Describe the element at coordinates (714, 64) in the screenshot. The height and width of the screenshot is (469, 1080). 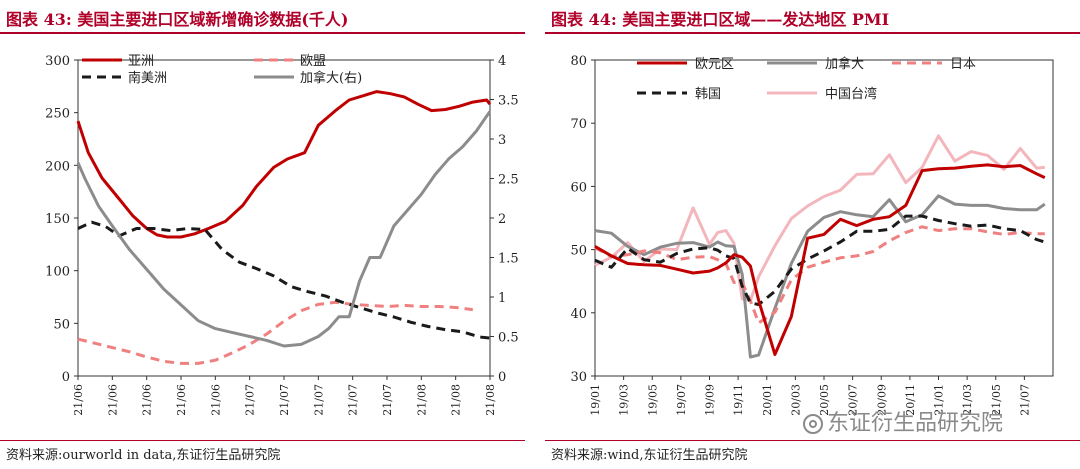
I see `legend-label: 欧元区` at that location.